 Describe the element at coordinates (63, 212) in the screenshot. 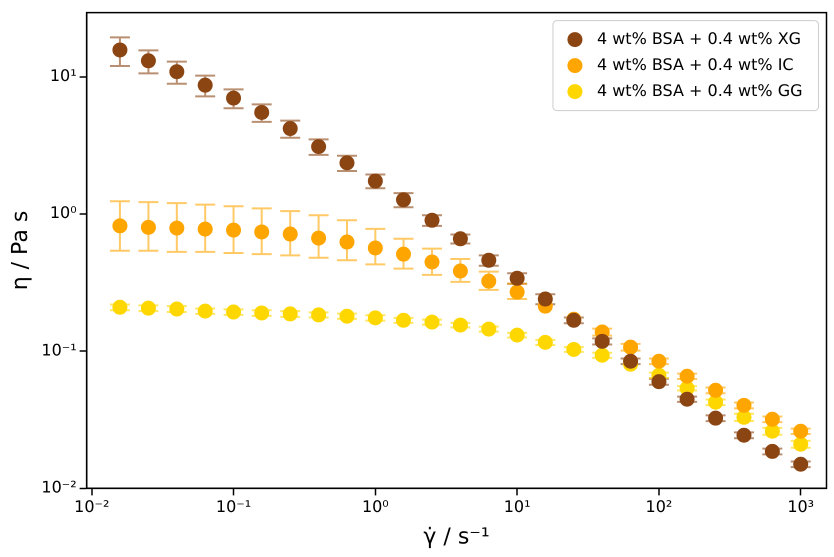

I see `y-tick-label: 10⁰` at that location.